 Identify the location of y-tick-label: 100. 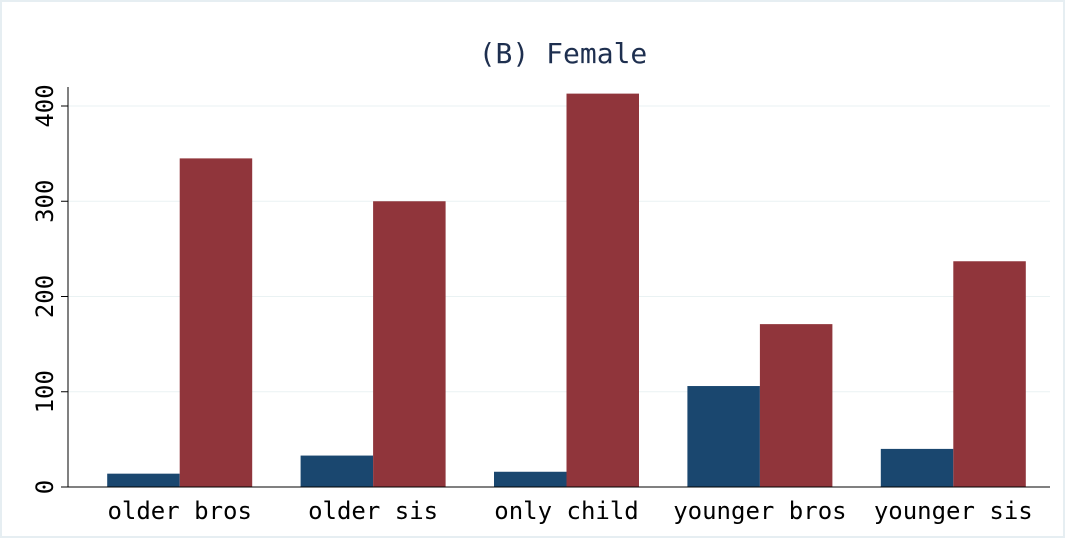
(45, 391).